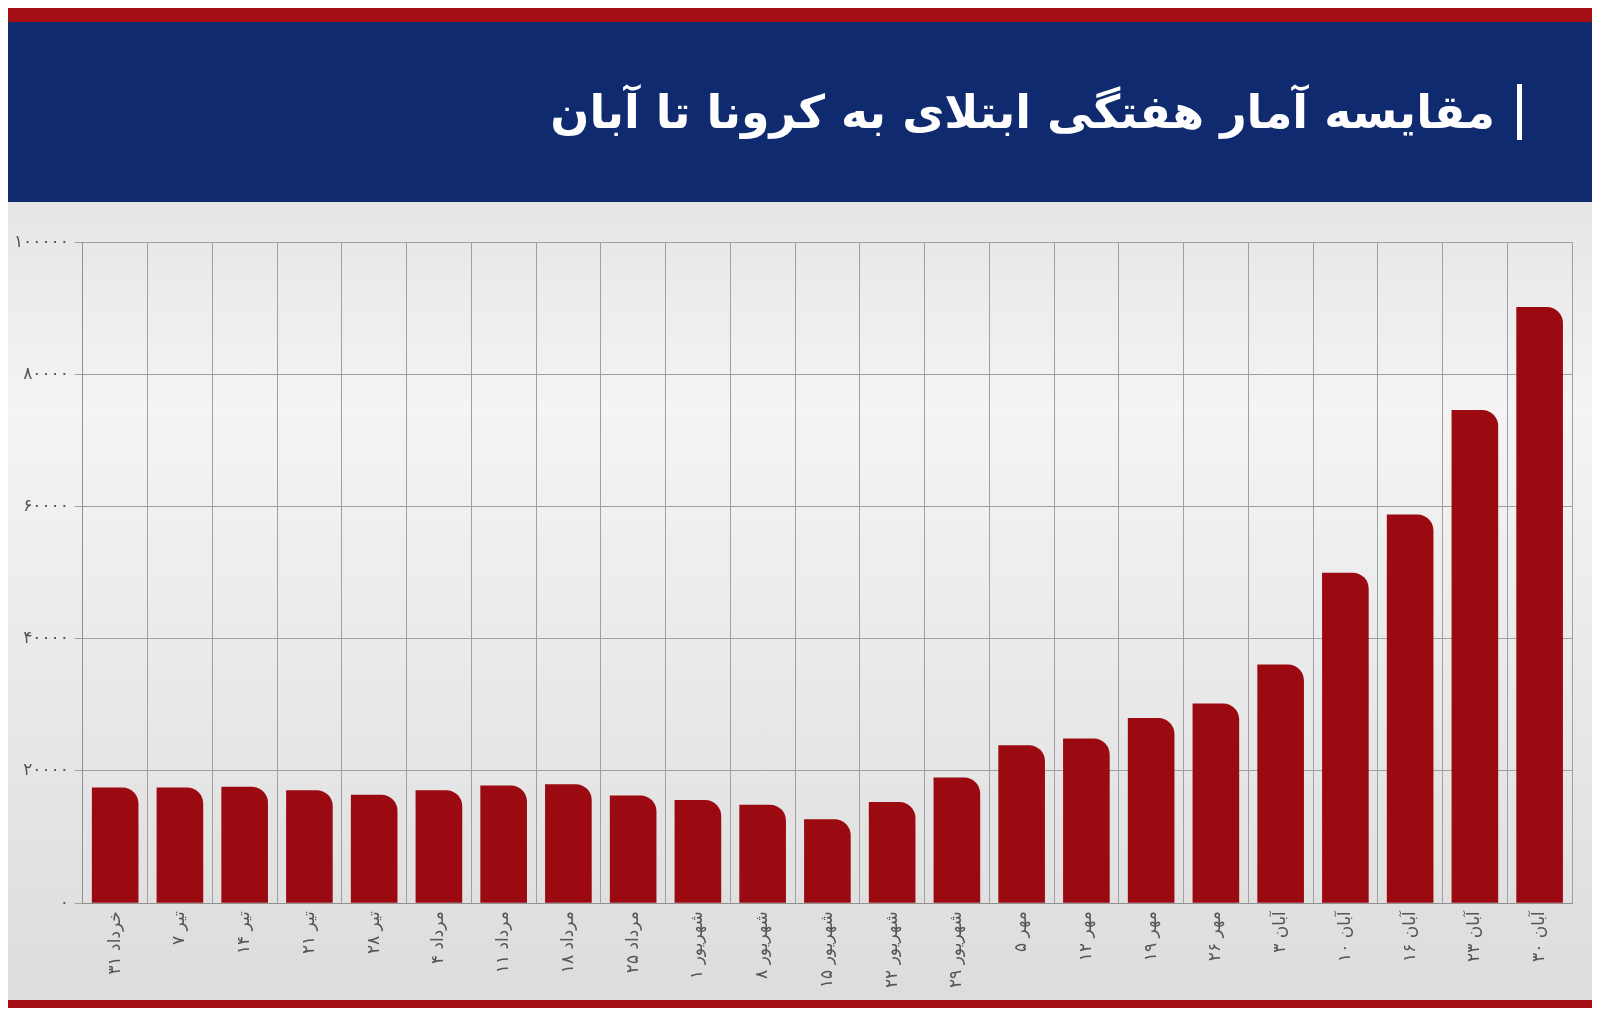 The width and height of the screenshot is (1600, 1027). What do you see at coordinates (762, 945) in the screenshot?
I see `x-tick-label: ۸ شهریور` at bounding box center [762, 945].